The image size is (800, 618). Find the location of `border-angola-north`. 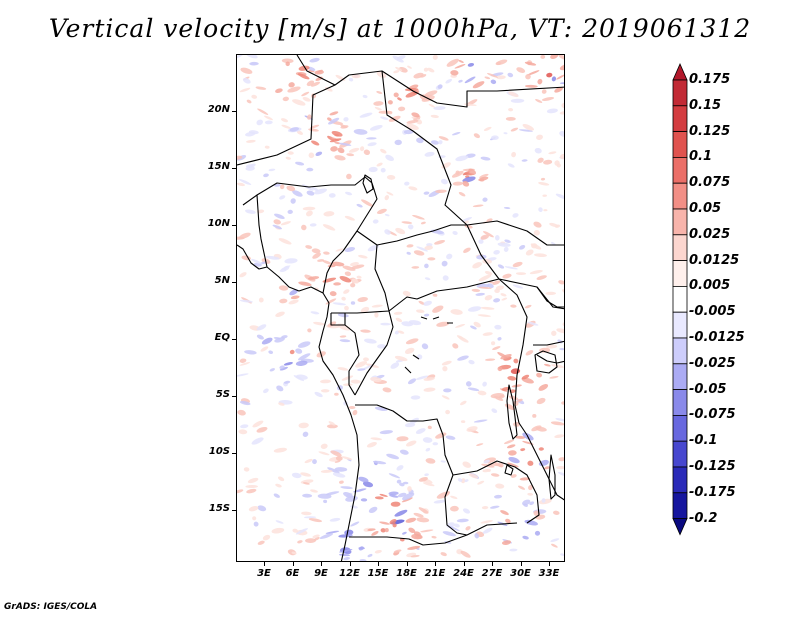

border-angola-north is located at coordinates (404, 440).